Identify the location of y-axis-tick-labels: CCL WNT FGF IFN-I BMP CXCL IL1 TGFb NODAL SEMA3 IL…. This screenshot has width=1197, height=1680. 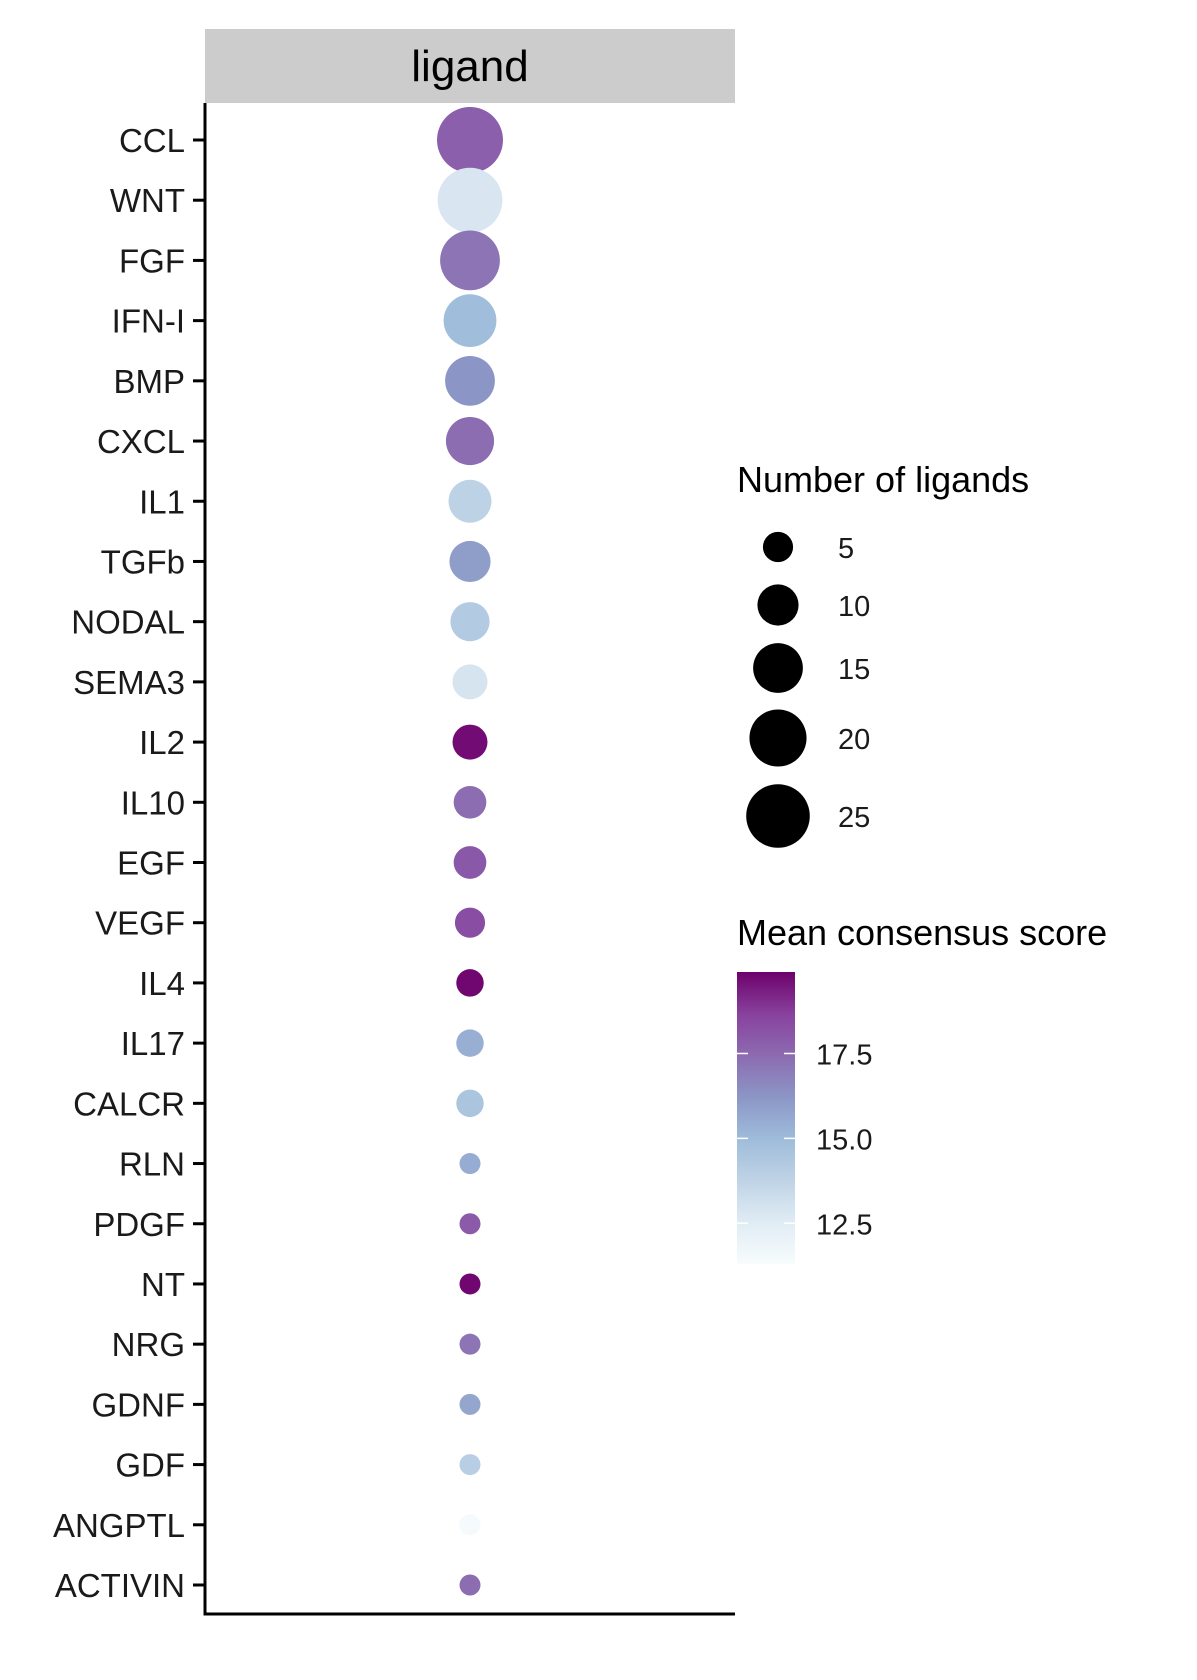
(119, 863).